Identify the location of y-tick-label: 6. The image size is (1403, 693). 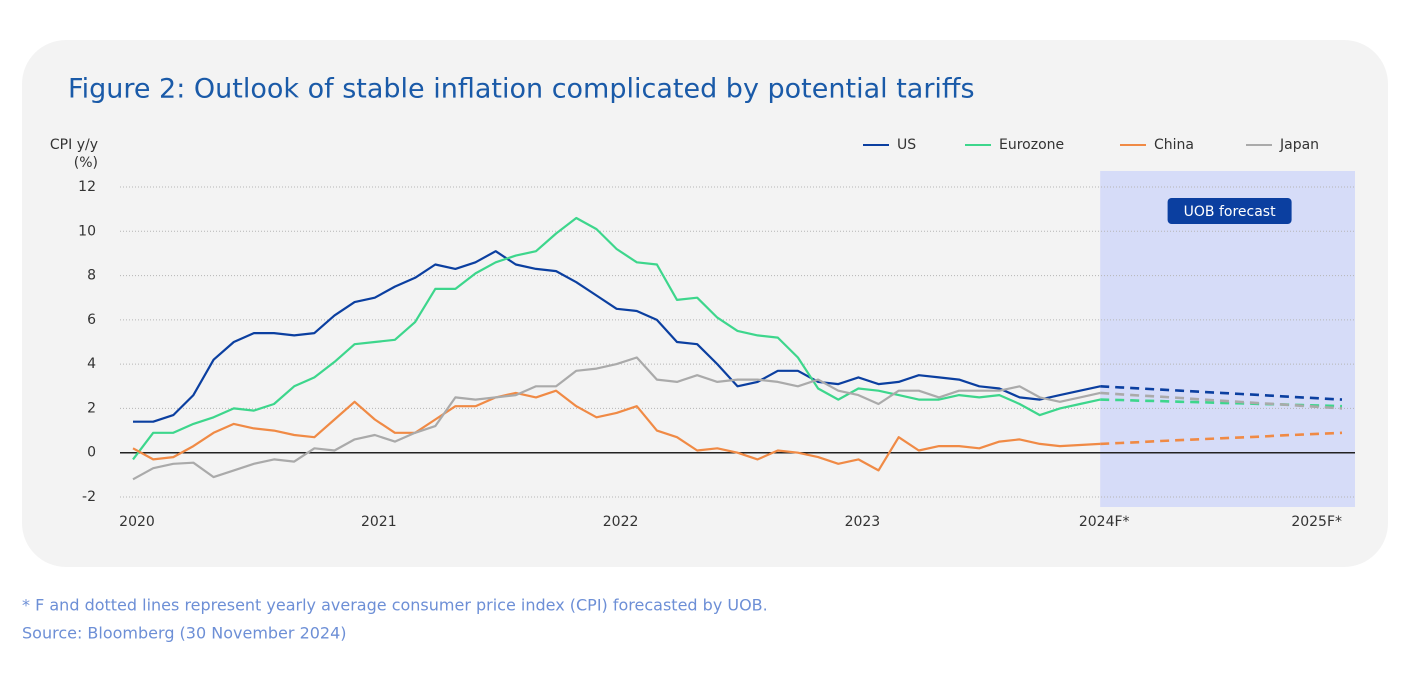
(91, 320).